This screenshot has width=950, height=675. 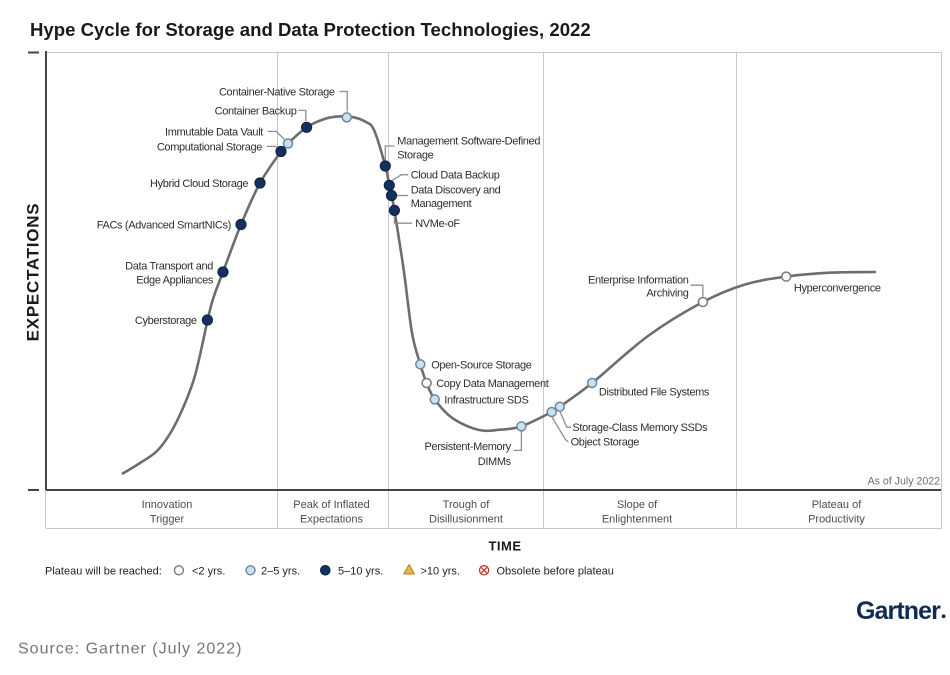 I want to click on svg-text: Cyberstorage, so click(x=166, y=321).